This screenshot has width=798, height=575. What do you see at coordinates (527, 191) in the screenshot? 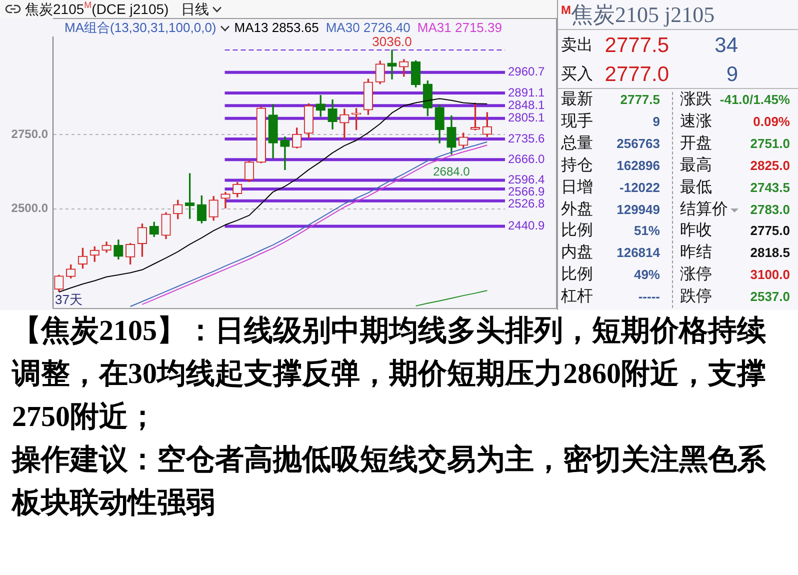
I see `ref-line-label: 2566.9` at bounding box center [527, 191].